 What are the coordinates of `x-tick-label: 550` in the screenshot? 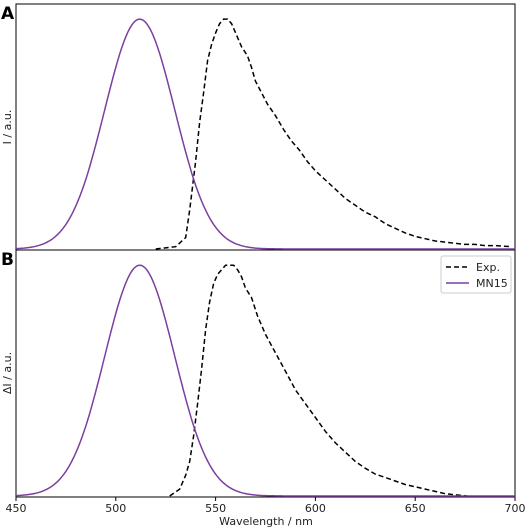 It's located at (215, 508).